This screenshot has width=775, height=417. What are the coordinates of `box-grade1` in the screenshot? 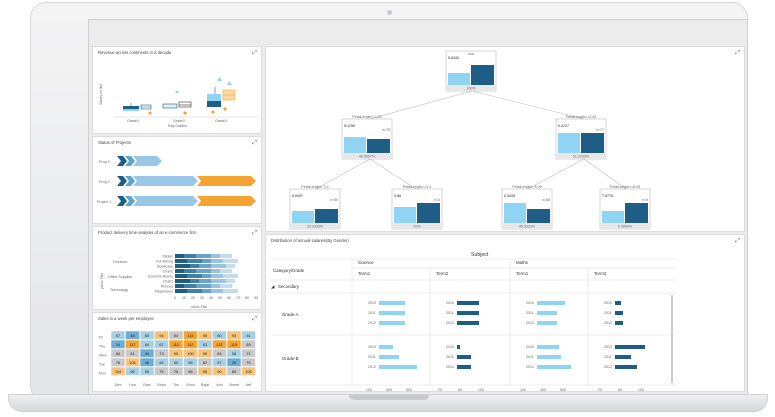 It's located at (137, 109).